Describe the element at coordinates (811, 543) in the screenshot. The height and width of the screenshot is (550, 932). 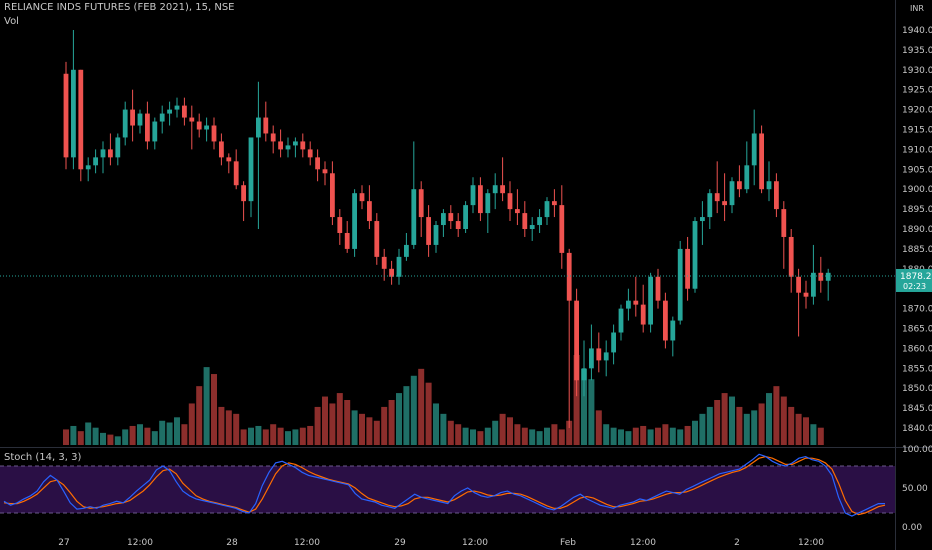
I see `time-tick: 12:00` at that location.